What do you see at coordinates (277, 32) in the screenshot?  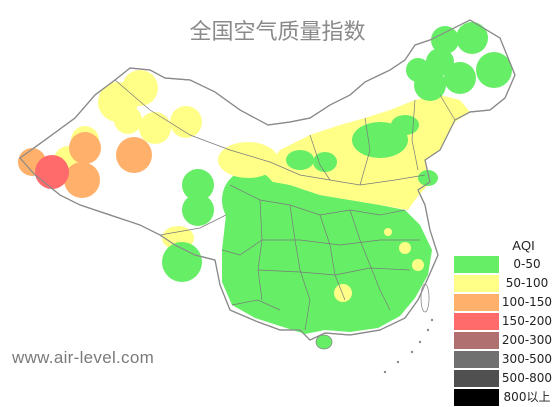 I see `page-title: 全国空气质量指数` at bounding box center [277, 32].